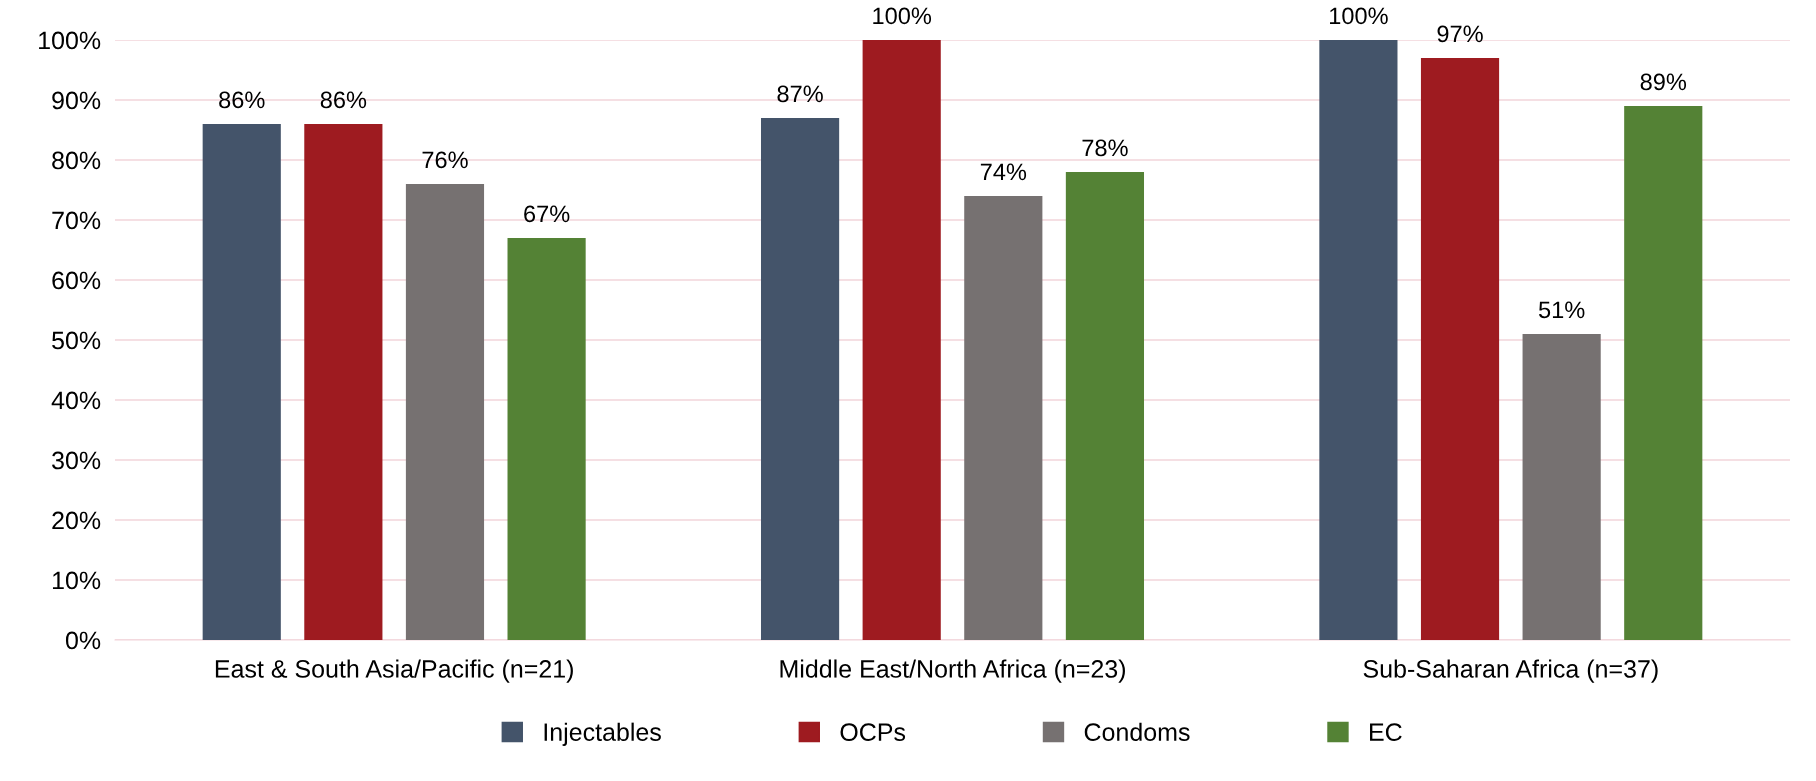  What do you see at coordinates (1561, 310) in the screenshot?
I see `data-label: 51%` at bounding box center [1561, 310].